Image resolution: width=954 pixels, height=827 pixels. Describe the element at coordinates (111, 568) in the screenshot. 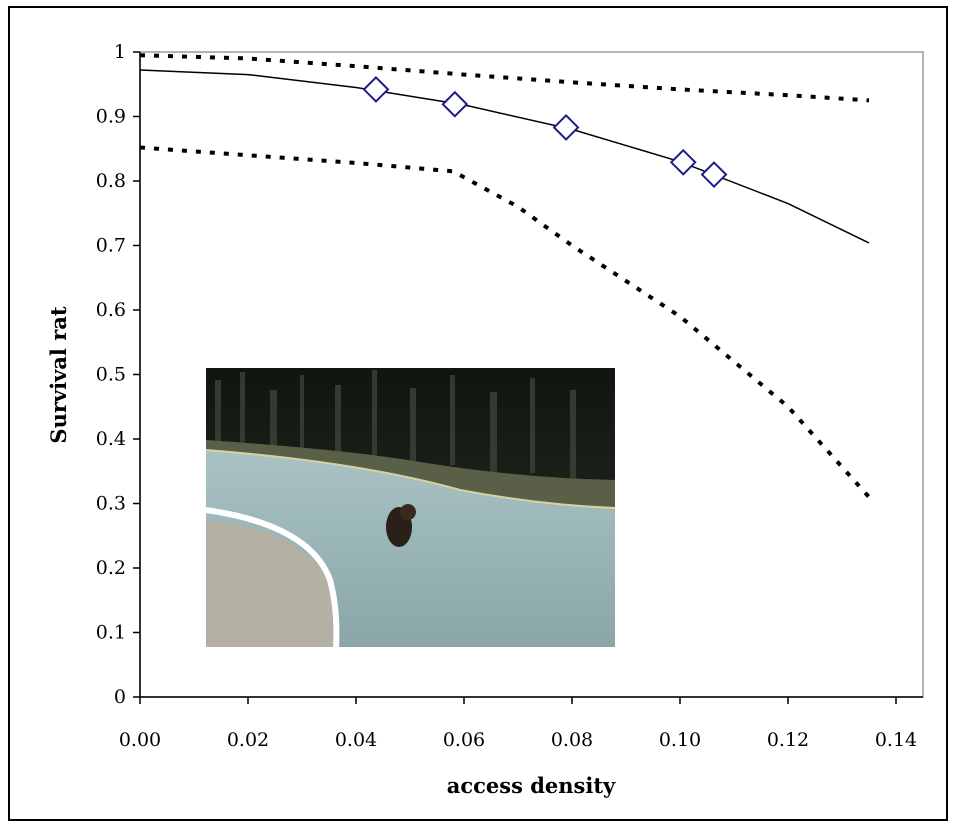

I see `y-tick-label: 0.2` at that location.